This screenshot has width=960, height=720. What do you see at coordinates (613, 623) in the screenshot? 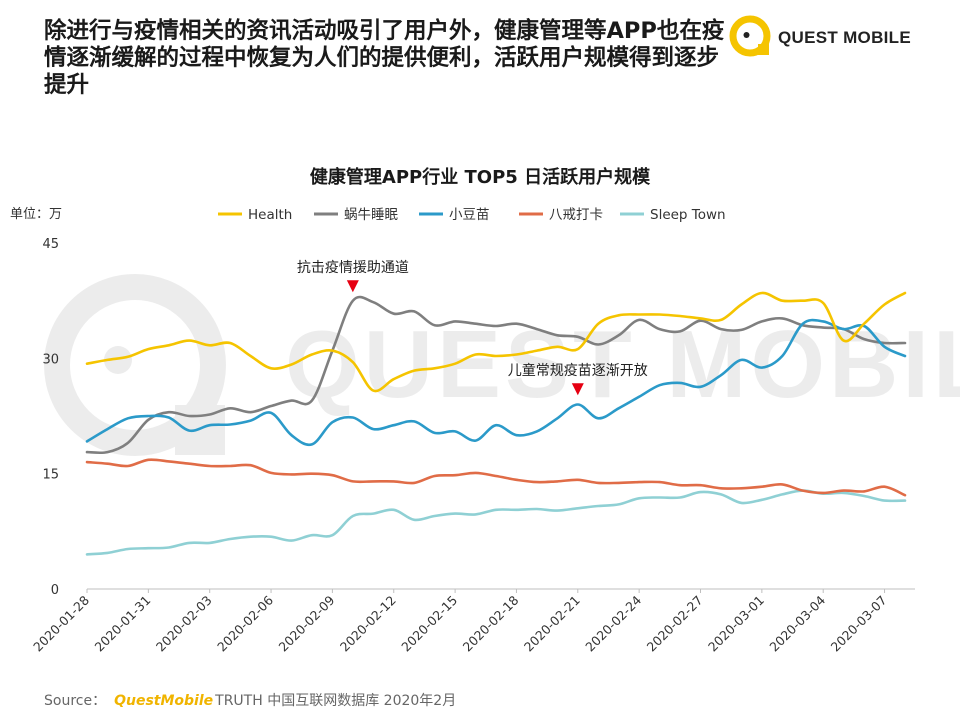
I see `x-tick-label: 2020-02-24` at bounding box center [613, 623].